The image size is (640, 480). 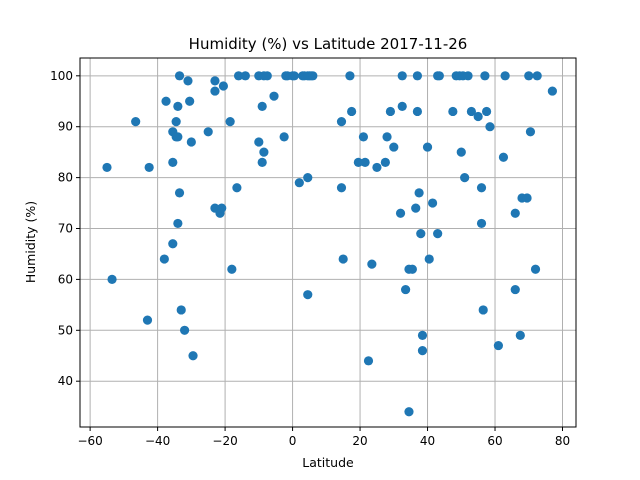 What do you see at coordinates (30, 242) in the screenshot?
I see `y-axis-label: Humidity (%)` at bounding box center [30, 242].